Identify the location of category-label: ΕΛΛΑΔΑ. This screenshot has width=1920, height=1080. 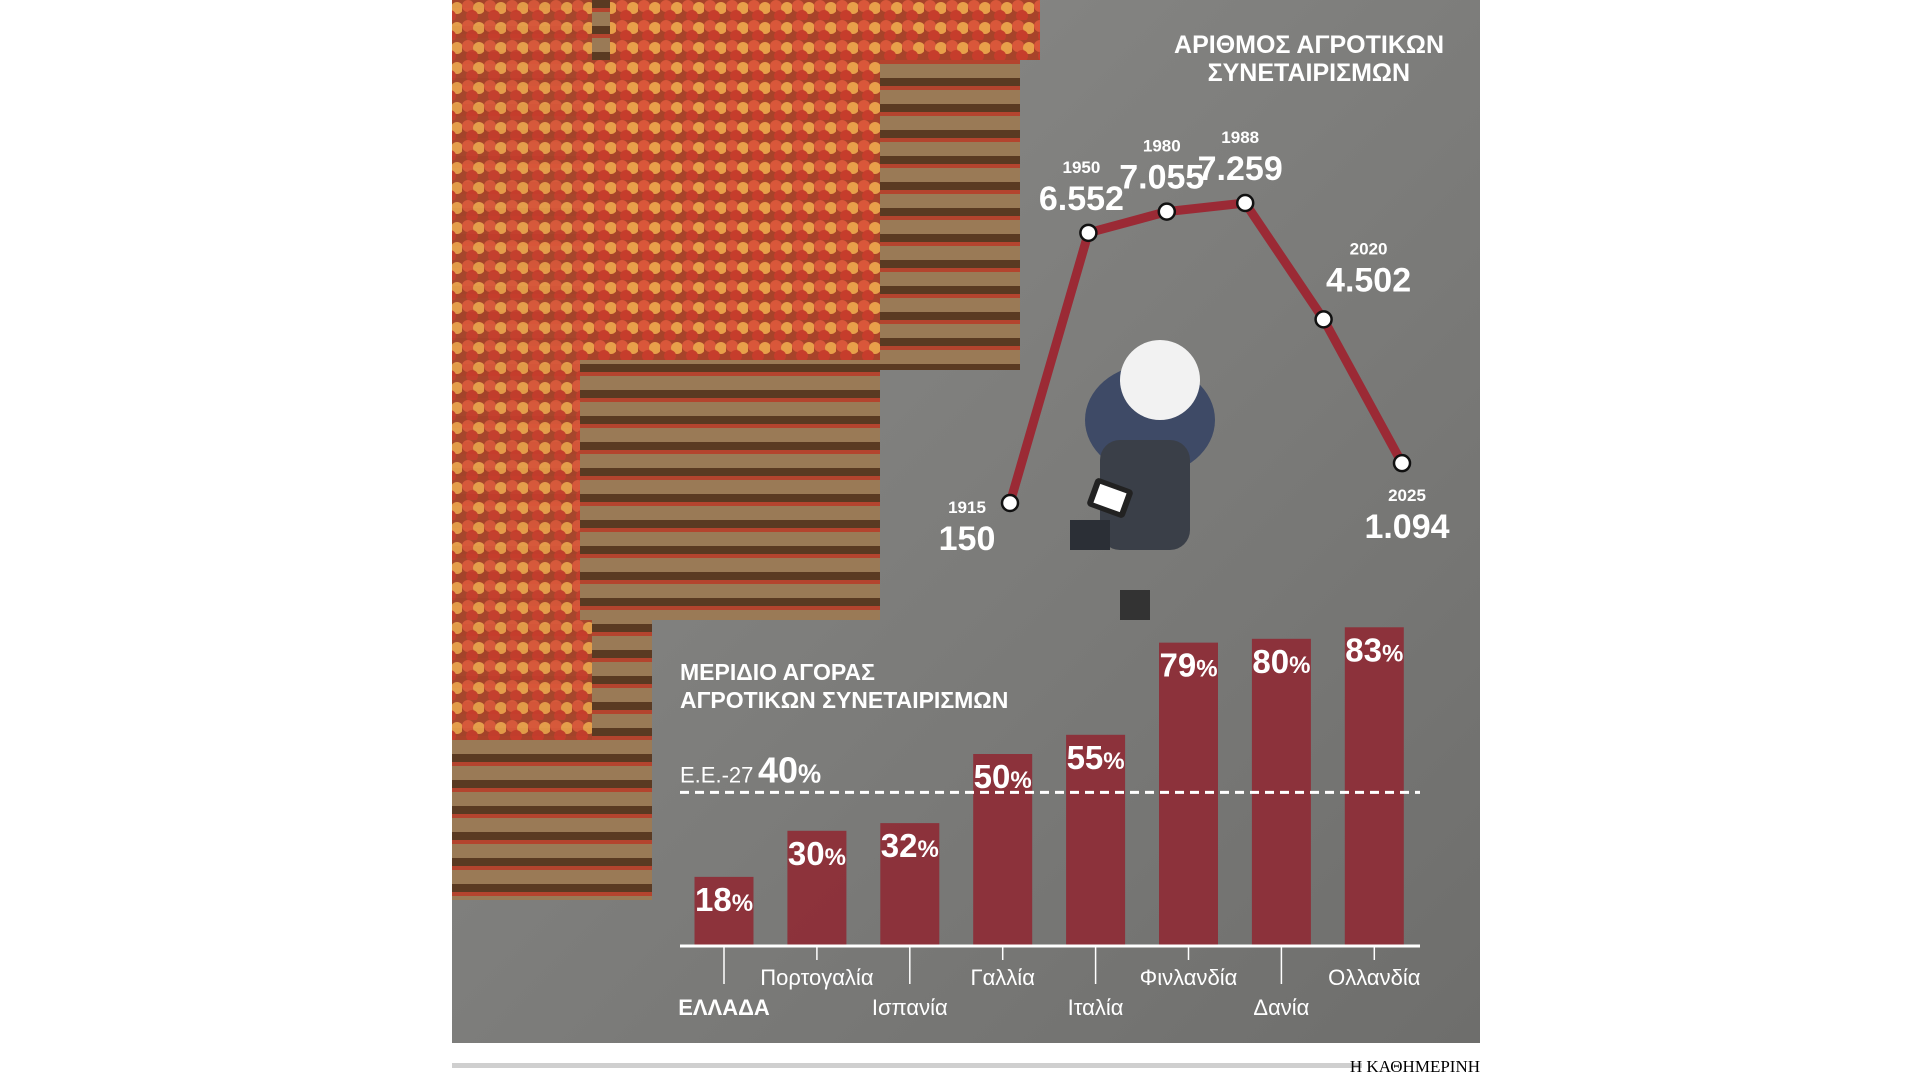
(724, 1007).